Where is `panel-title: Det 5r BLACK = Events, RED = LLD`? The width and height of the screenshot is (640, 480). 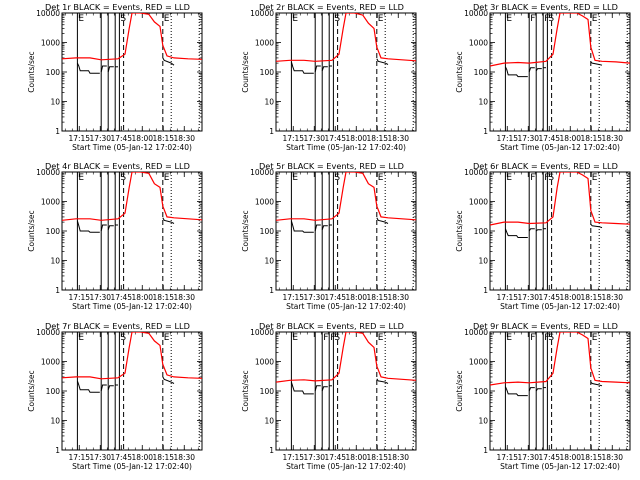
panel-title: Det 5r BLACK = Events, RED = LLD is located at coordinates (331, 166).